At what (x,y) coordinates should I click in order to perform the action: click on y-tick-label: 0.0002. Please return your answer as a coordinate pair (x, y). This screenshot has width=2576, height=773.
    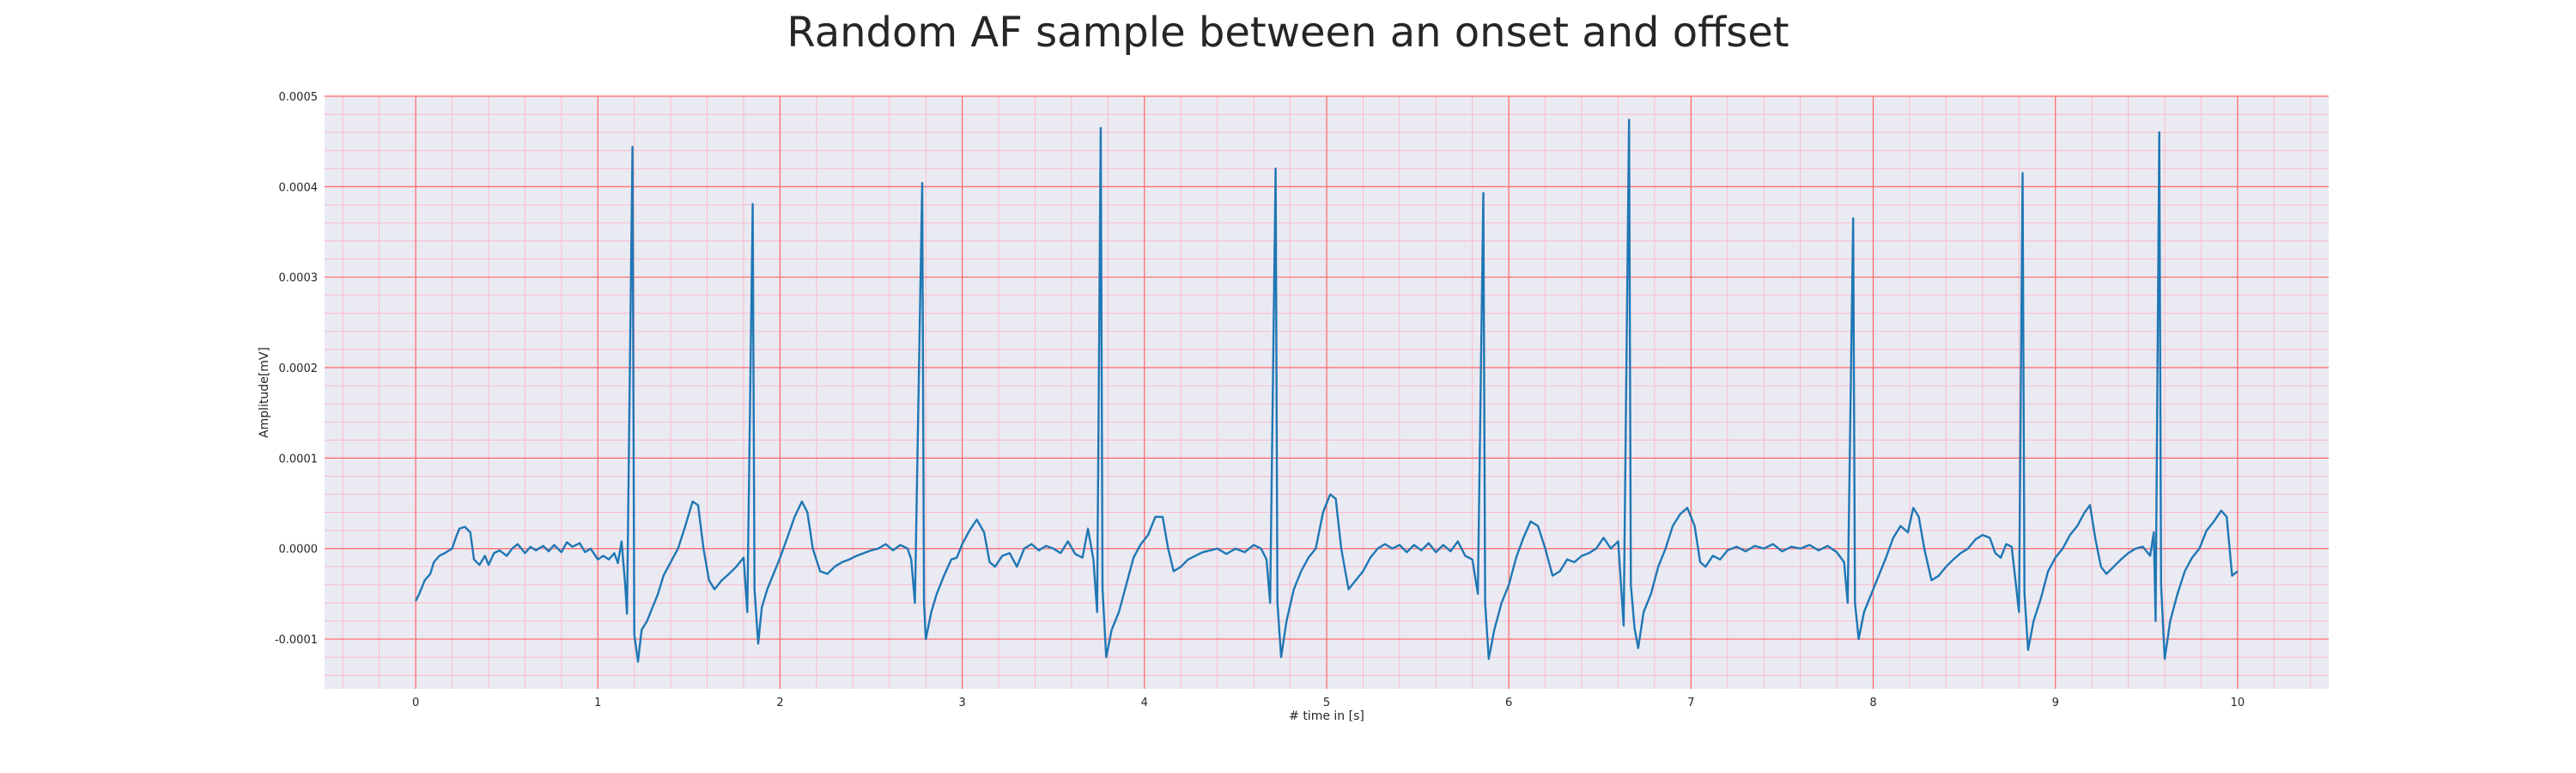
    Looking at the image, I should click on (299, 368).